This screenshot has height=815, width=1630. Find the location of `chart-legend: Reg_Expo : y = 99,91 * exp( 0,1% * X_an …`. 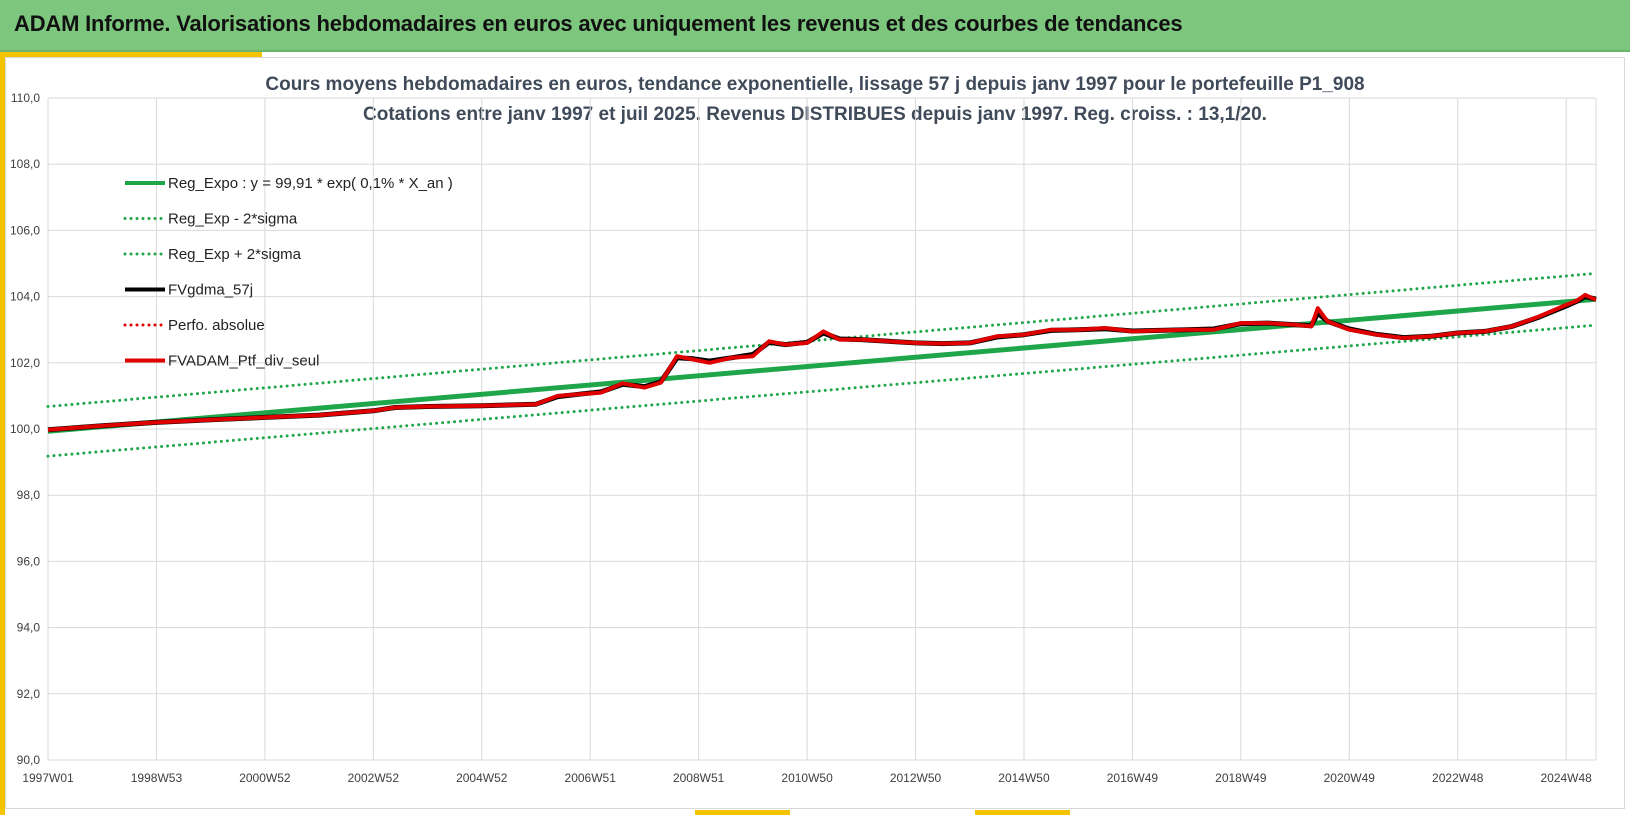

chart-legend: Reg_Expo : y = 99,91 * exp( 0,1% * X_an … is located at coordinates (288, 272).